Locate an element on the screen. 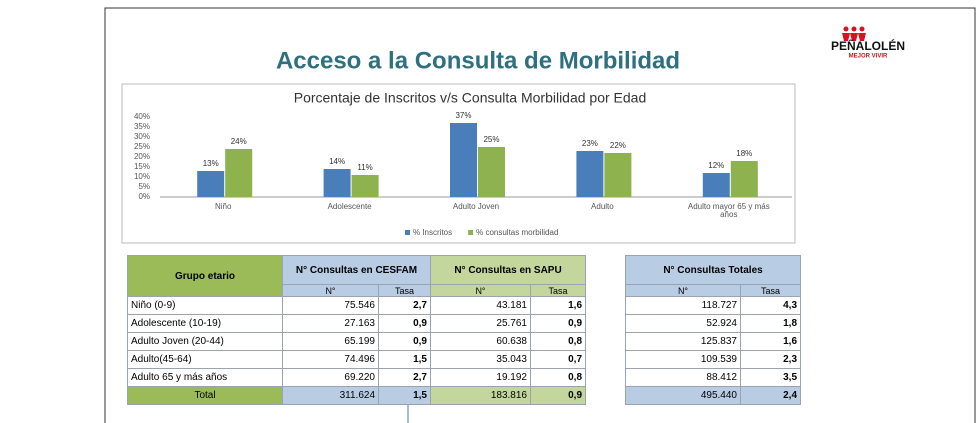 The width and height of the screenshot is (980, 423). logo-name: PEÑALOLÉN is located at coordinates (868, 45).